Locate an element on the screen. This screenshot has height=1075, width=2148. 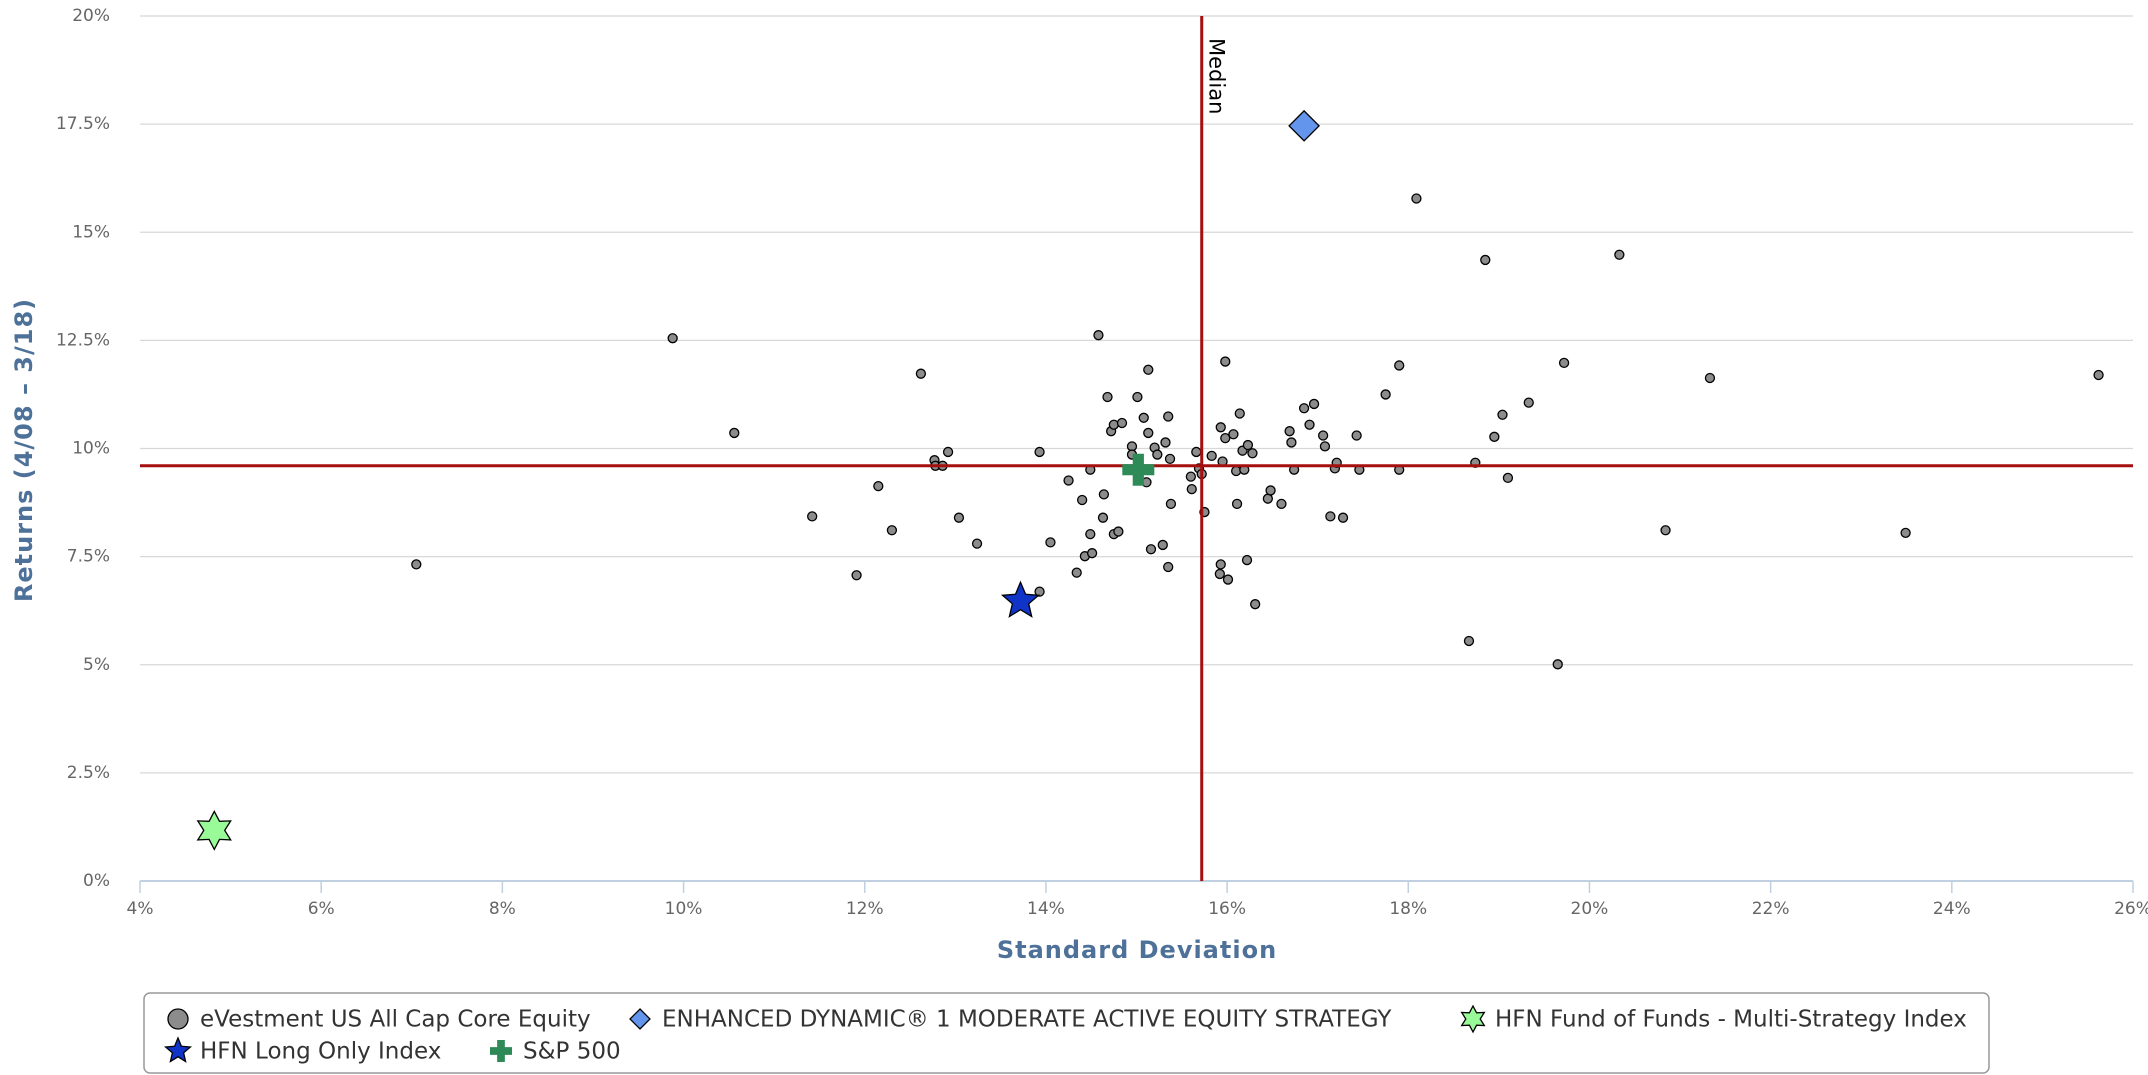
median-label: Median is located at coordinates (1217, 76).